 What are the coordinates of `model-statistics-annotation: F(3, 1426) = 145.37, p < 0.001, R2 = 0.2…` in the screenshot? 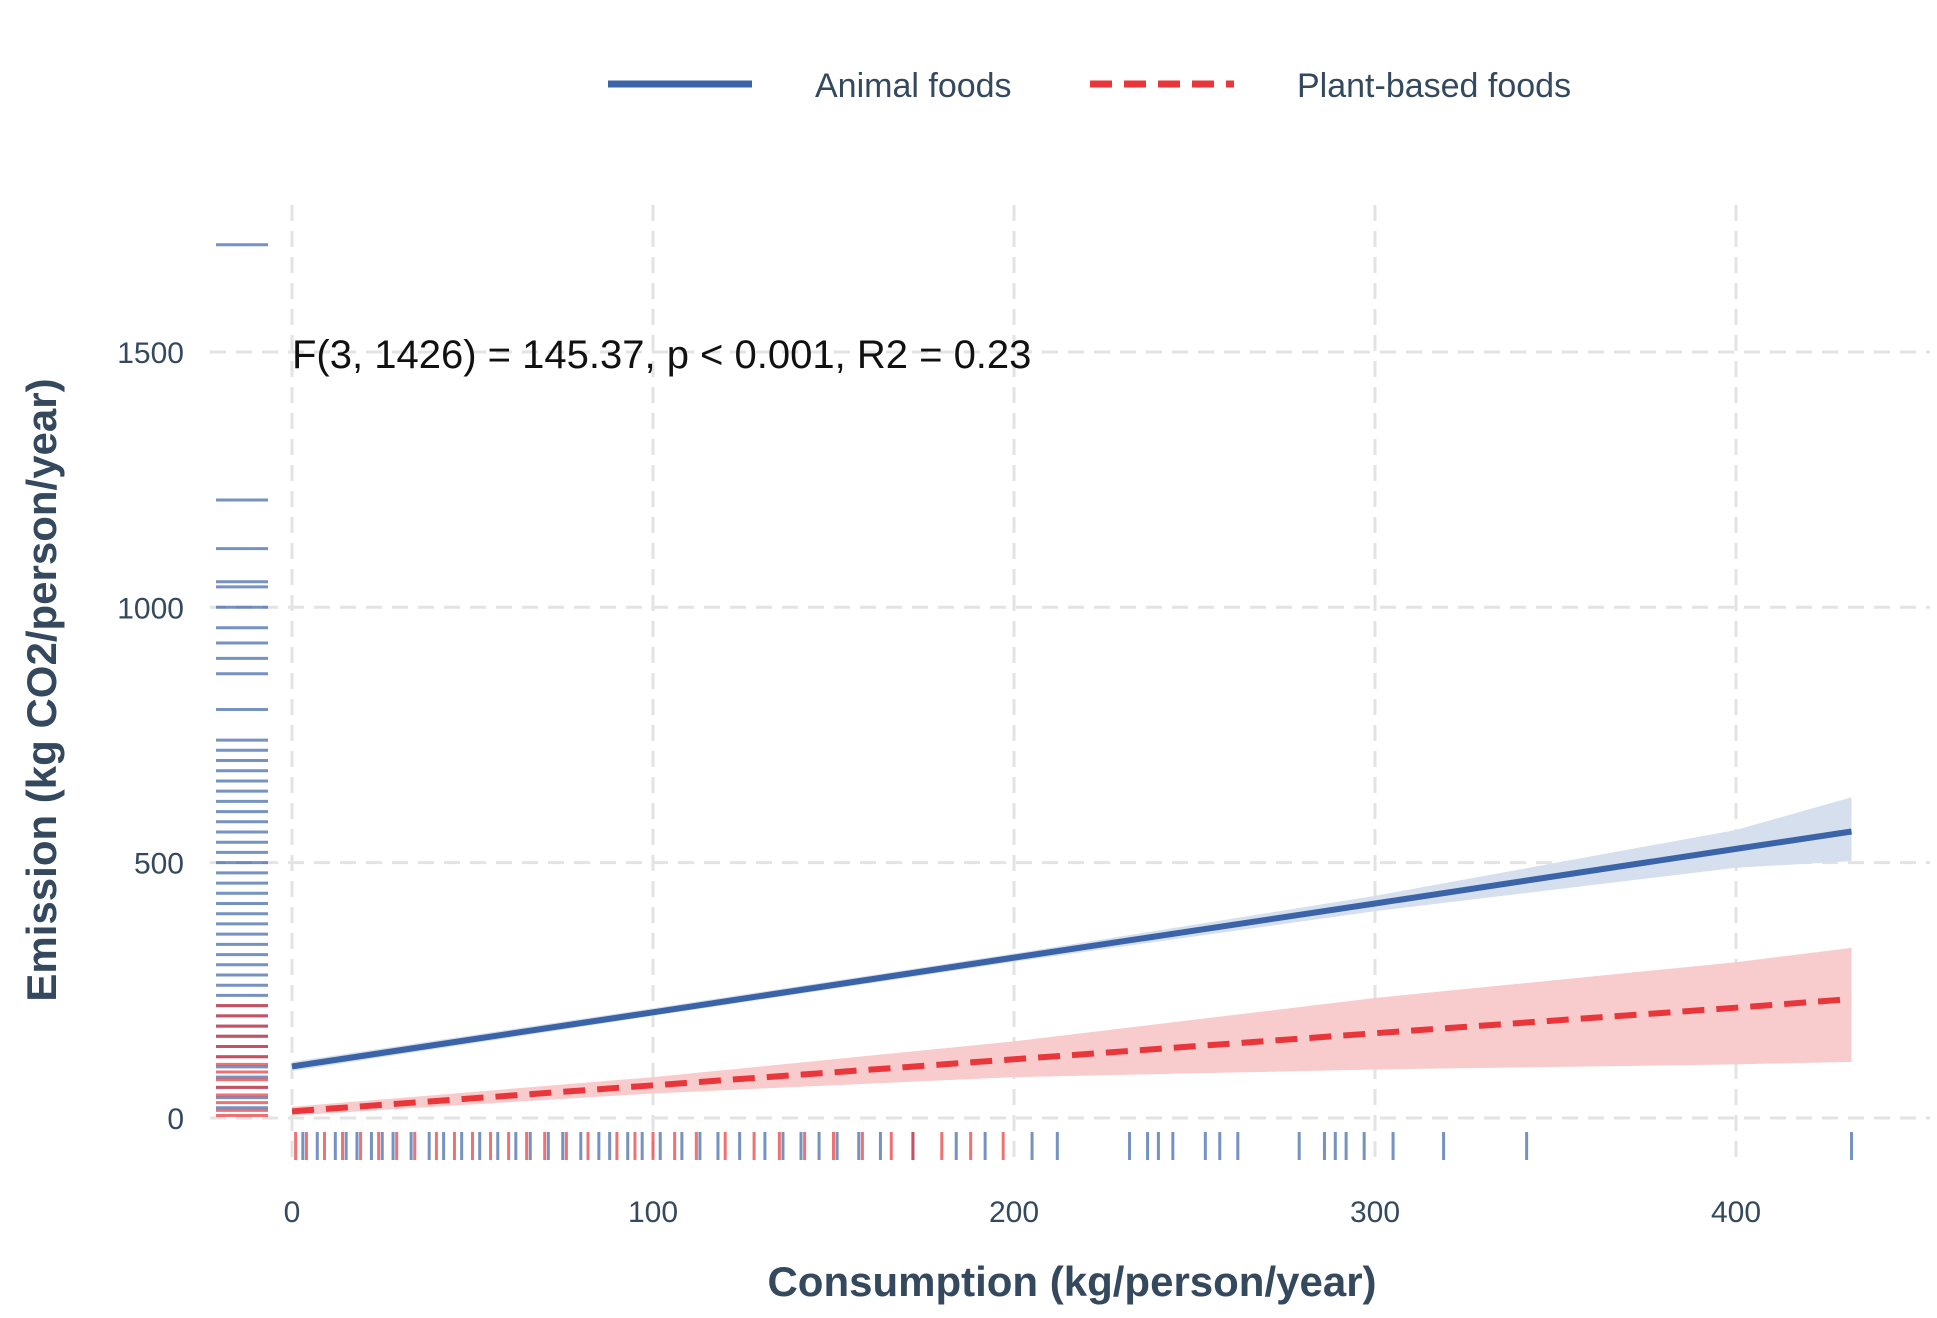 It's located at (661, 355).